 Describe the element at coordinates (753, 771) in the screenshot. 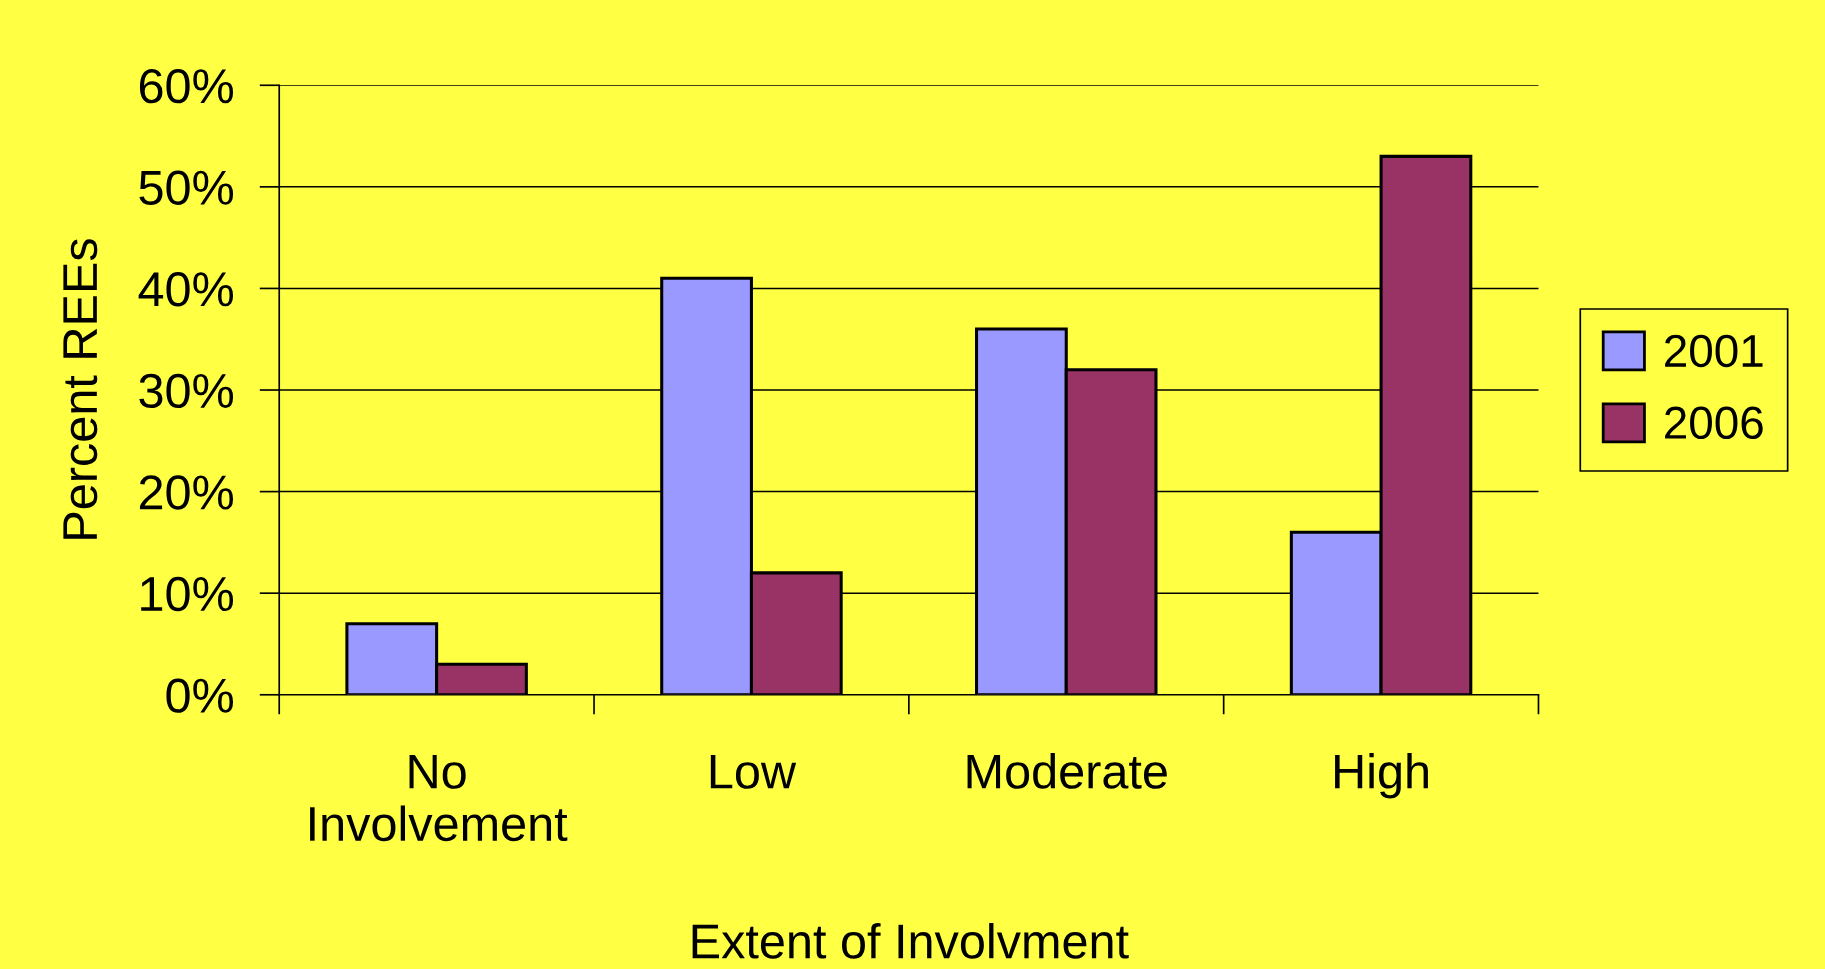

I see `x-tick-label: Low` at that location.